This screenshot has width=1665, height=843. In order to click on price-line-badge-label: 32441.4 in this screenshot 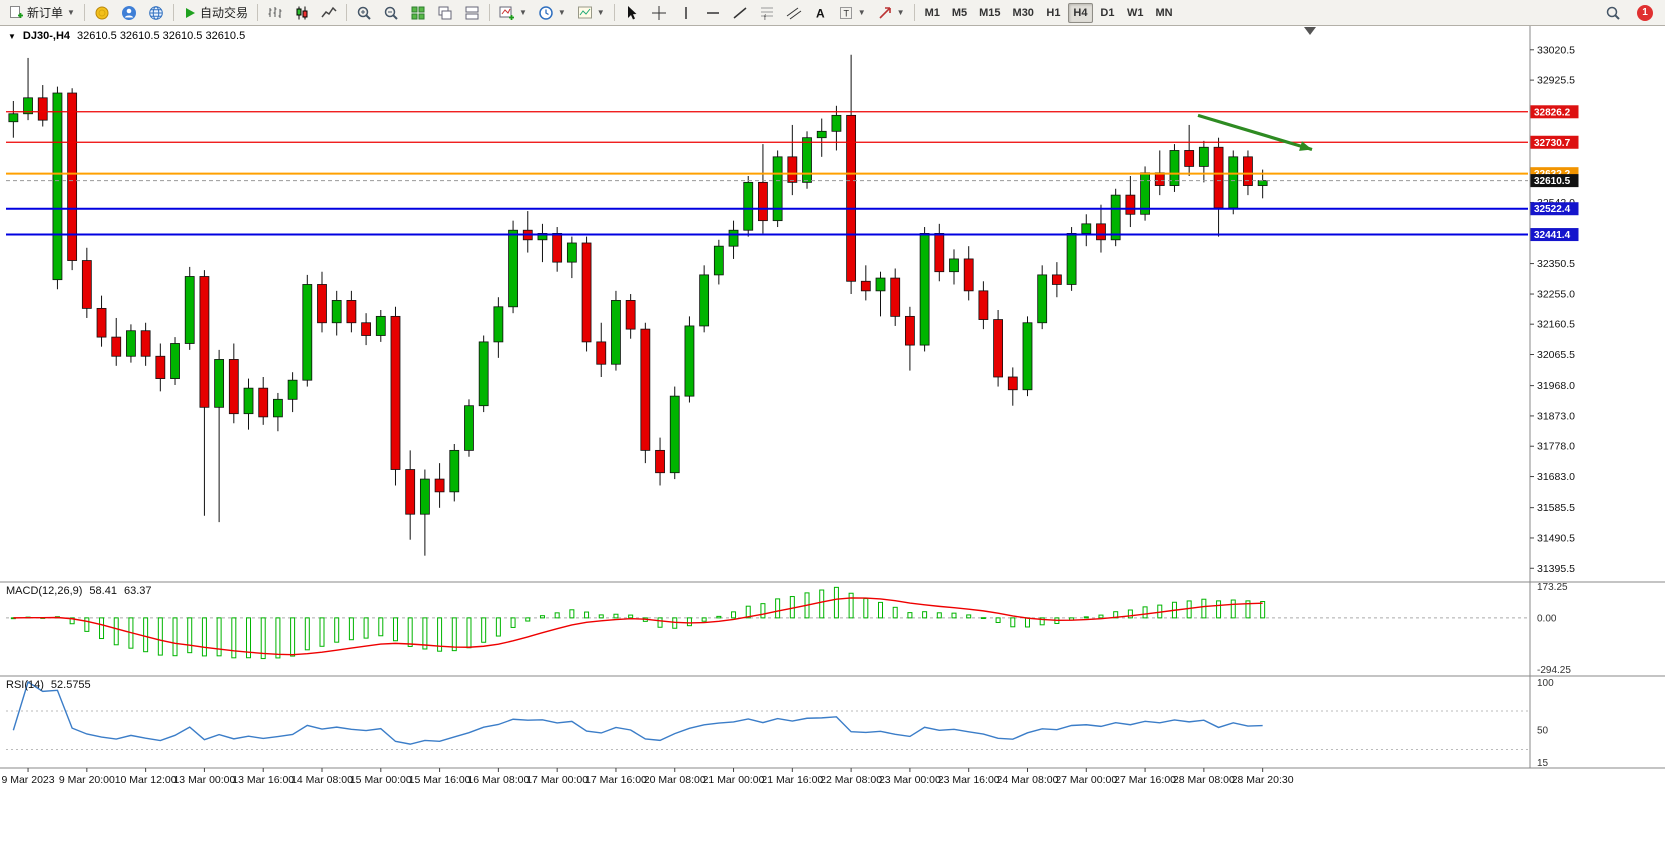, I will do `click(1552, 235)`.